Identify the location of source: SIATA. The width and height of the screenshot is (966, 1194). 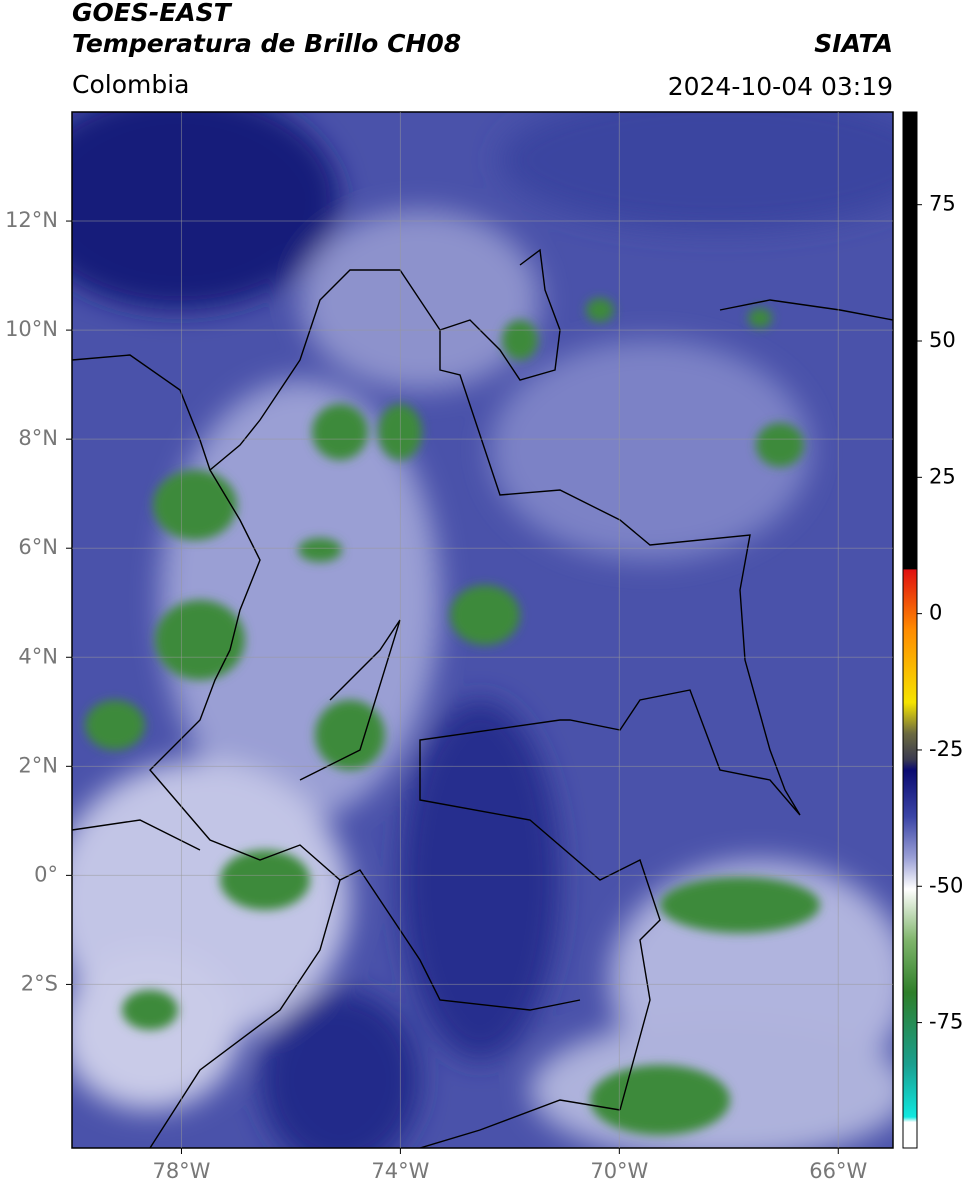
(853, 43).